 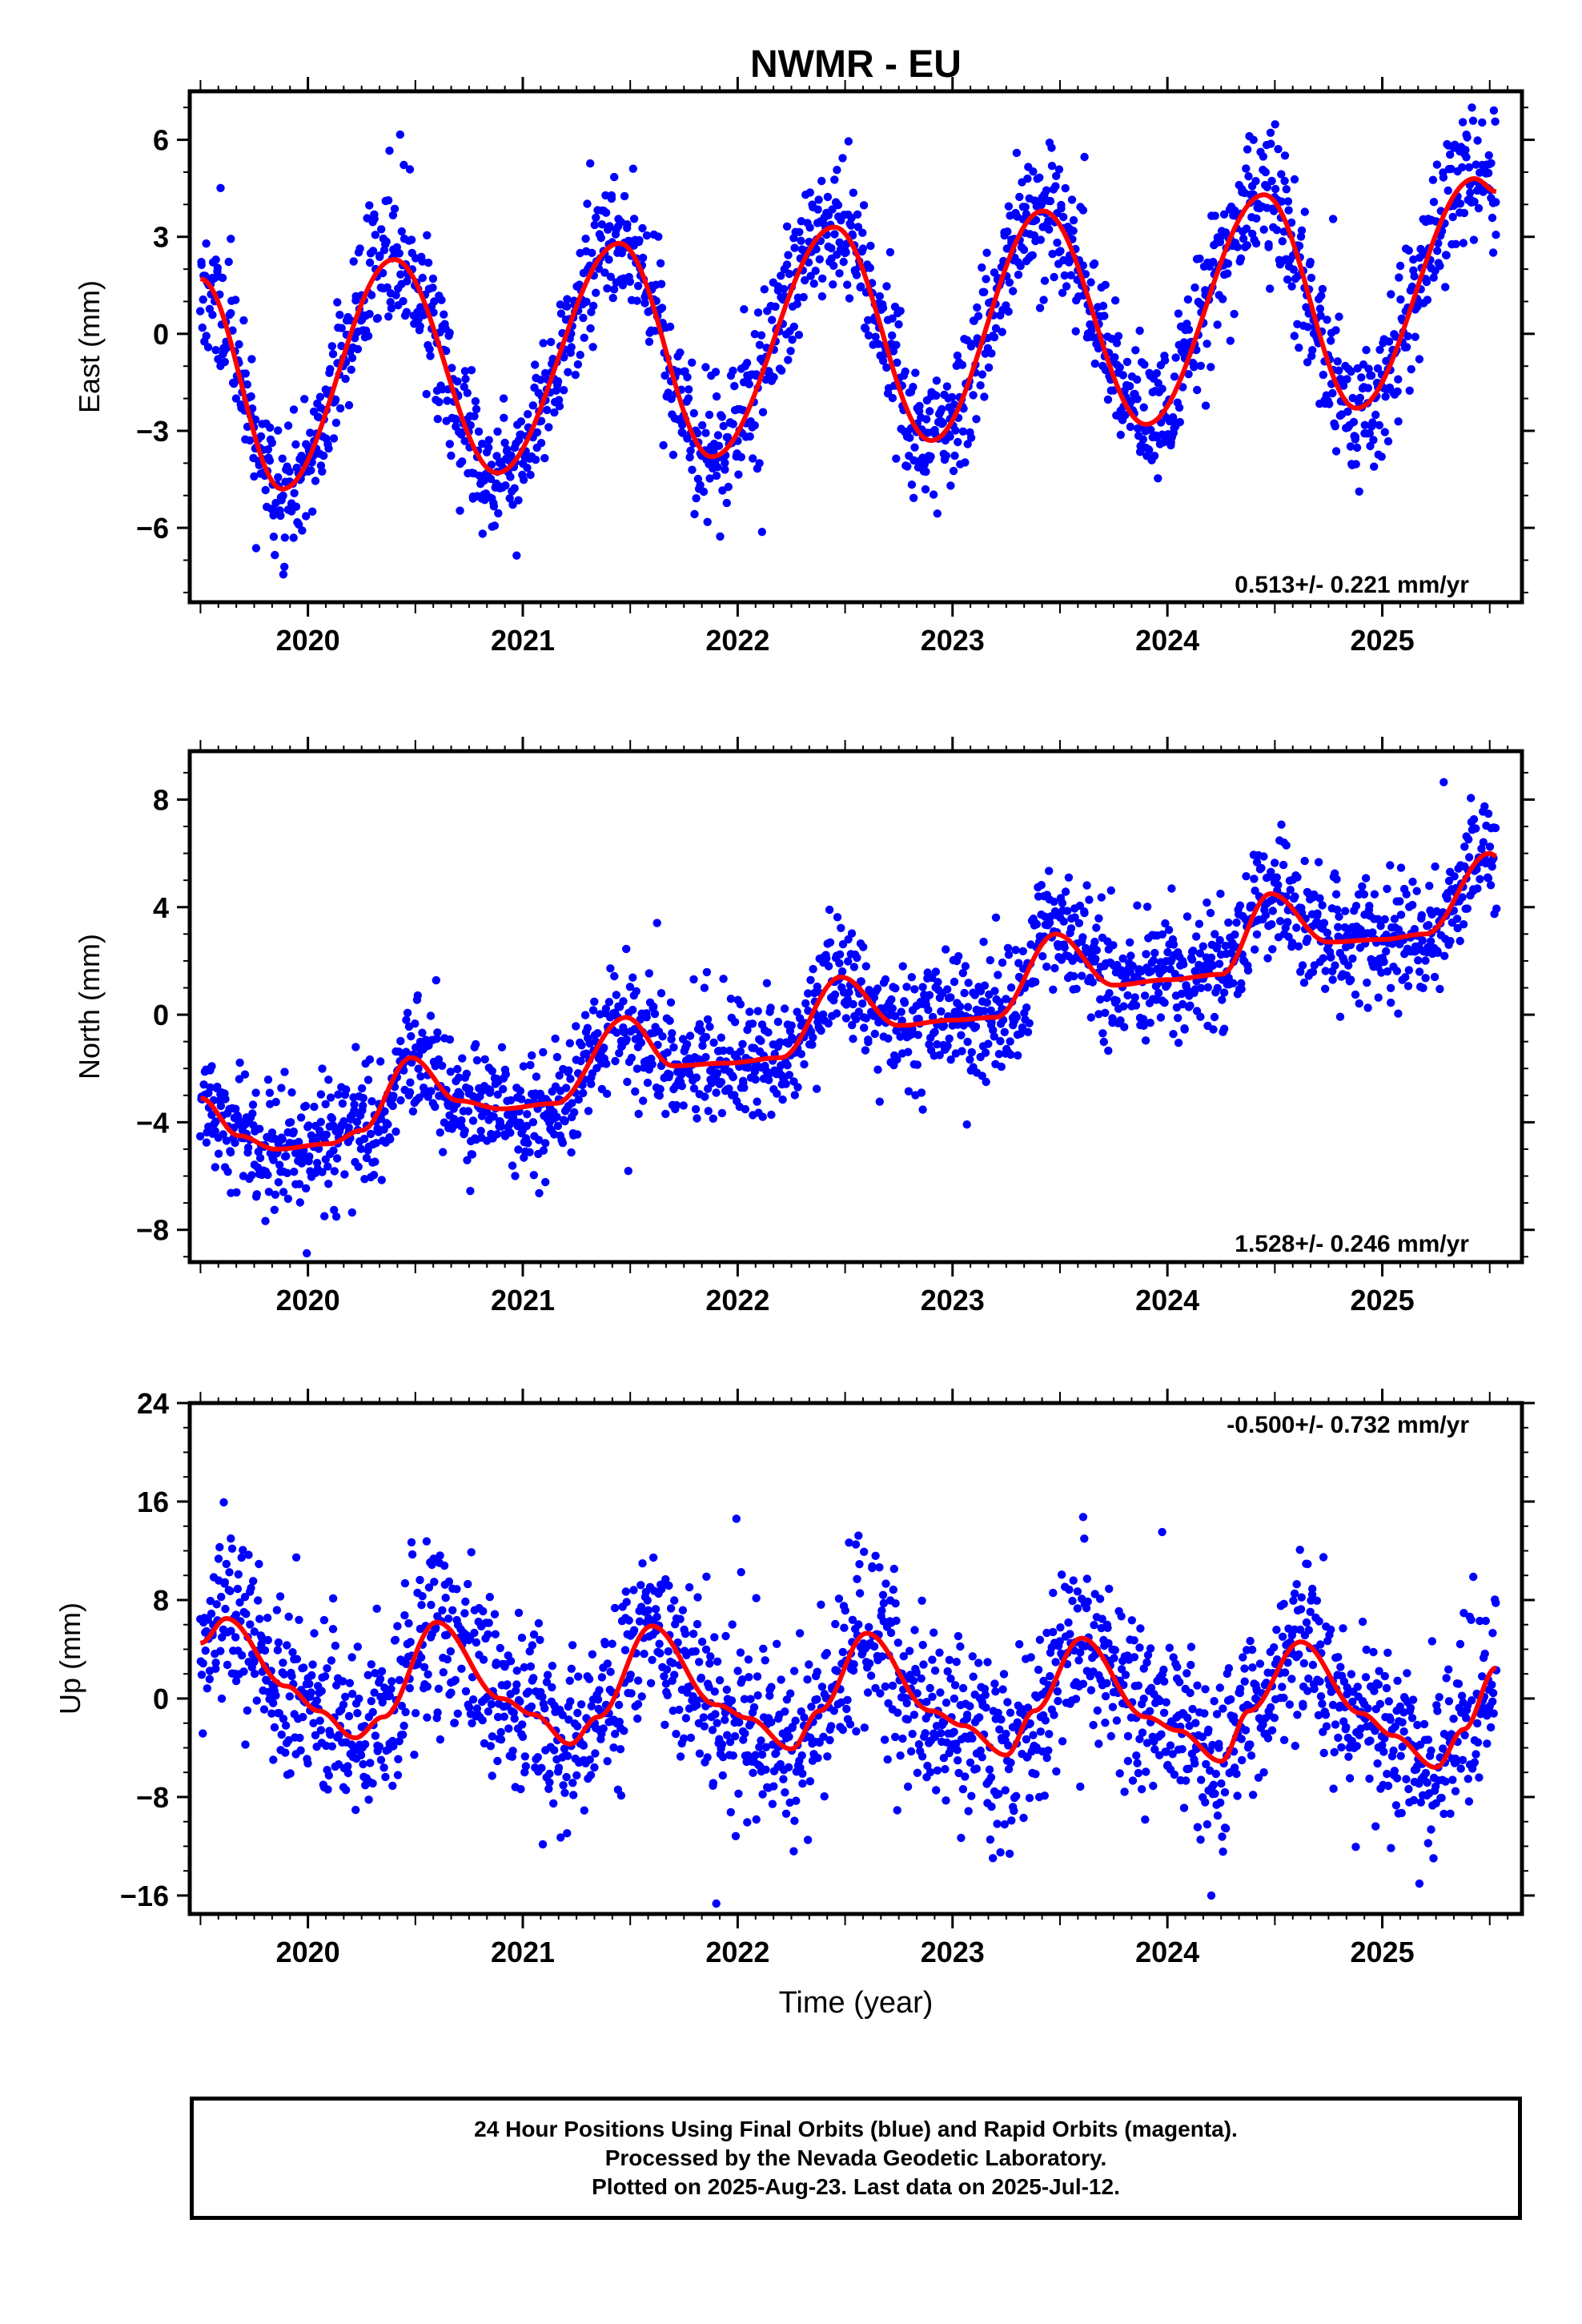 What do you see at coordinates (953, 640) in the screenshot?
I see `east-x-tick-label: 2023` at bounding box center [953, 640].